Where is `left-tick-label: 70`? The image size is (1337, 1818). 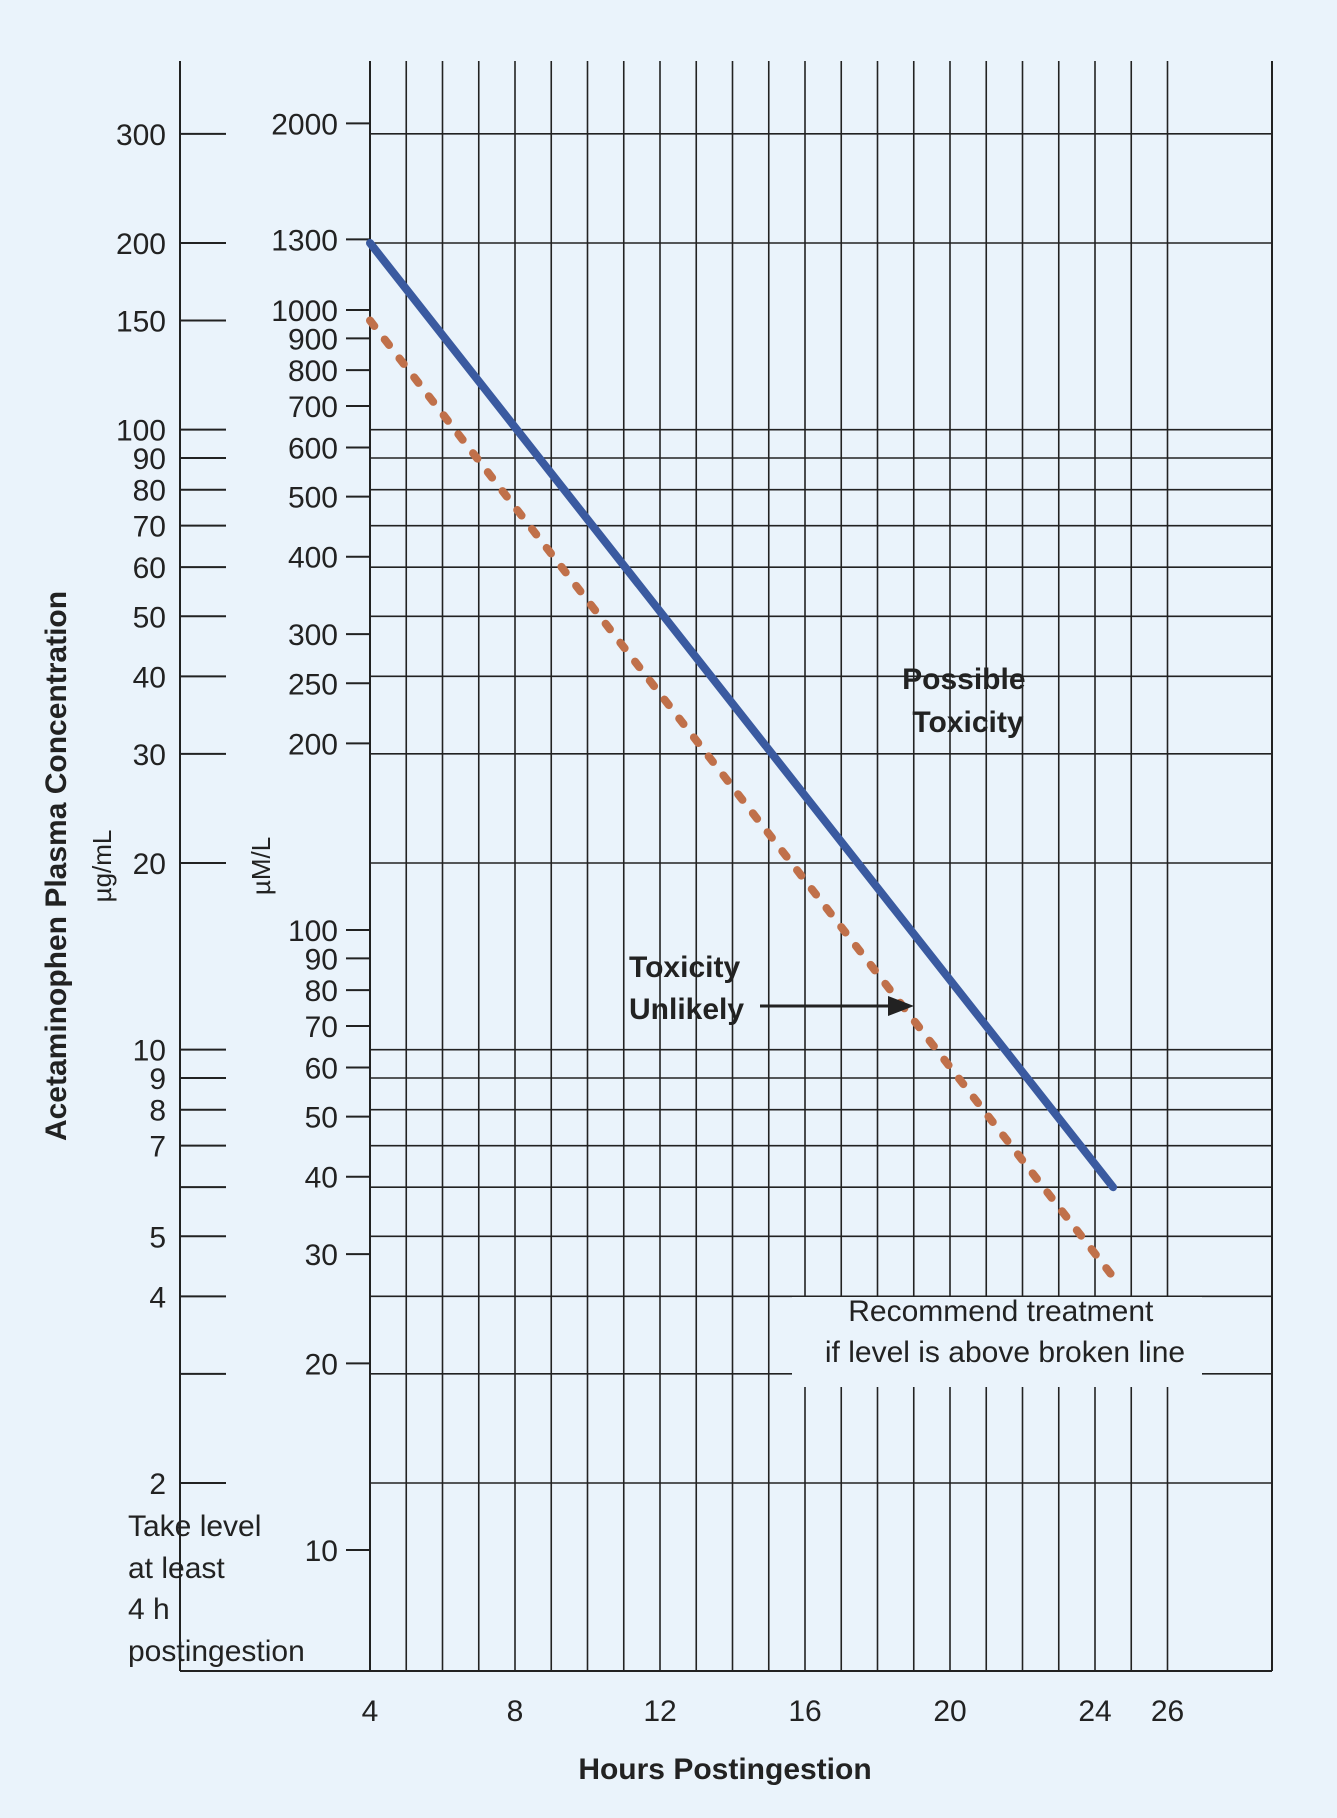 left-tick-label: 70 is located at coordinates (149, 527).